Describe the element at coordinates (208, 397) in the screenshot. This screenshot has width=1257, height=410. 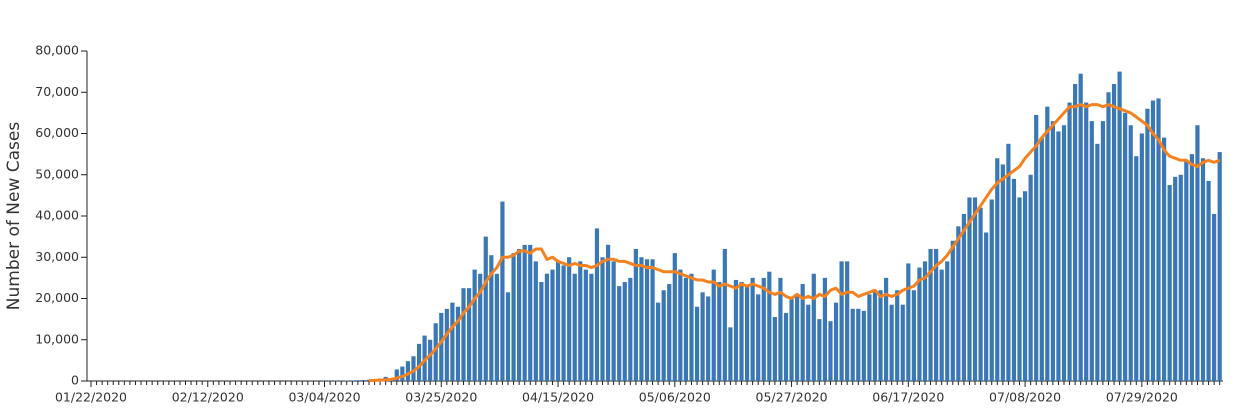
I see `x-tick-label: 02/12/2020` at that location.